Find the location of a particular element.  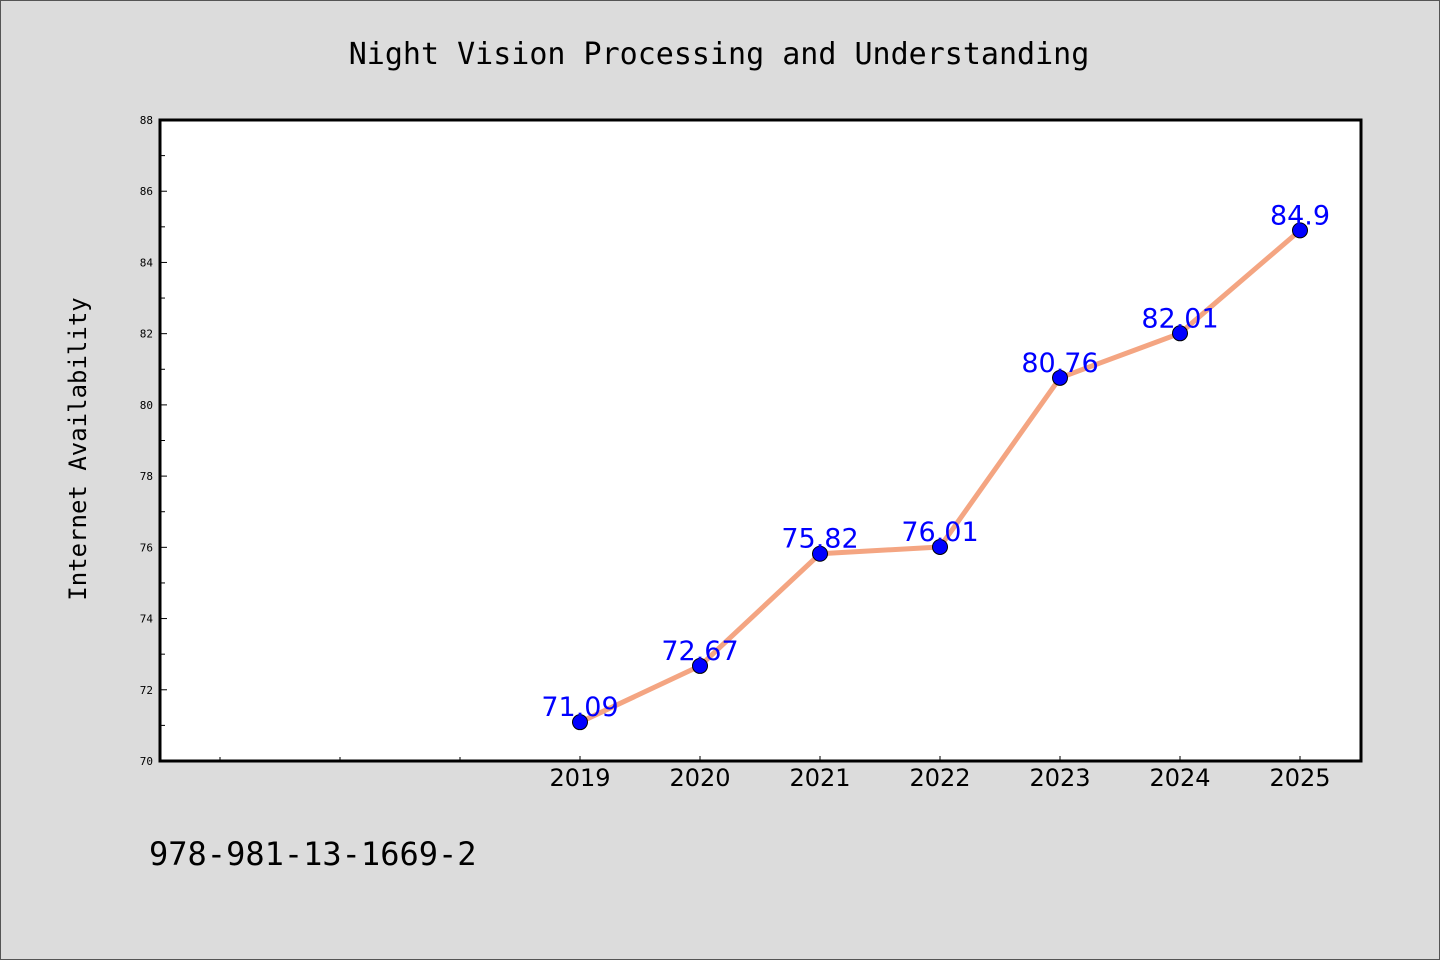

y-tick-label: 78 is located at coordinates (146, 476).